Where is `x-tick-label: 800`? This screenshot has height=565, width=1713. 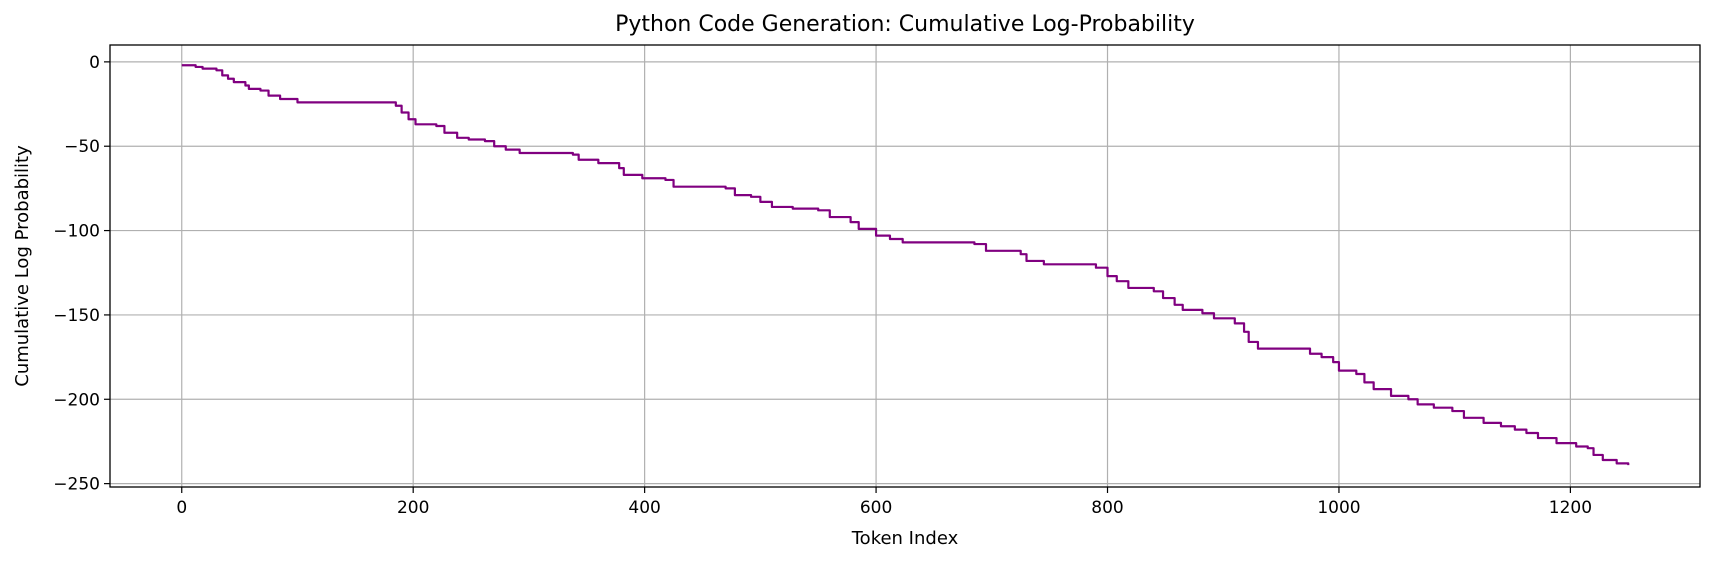 x-tick-label: 800 is located at coordinates (1107, 508).